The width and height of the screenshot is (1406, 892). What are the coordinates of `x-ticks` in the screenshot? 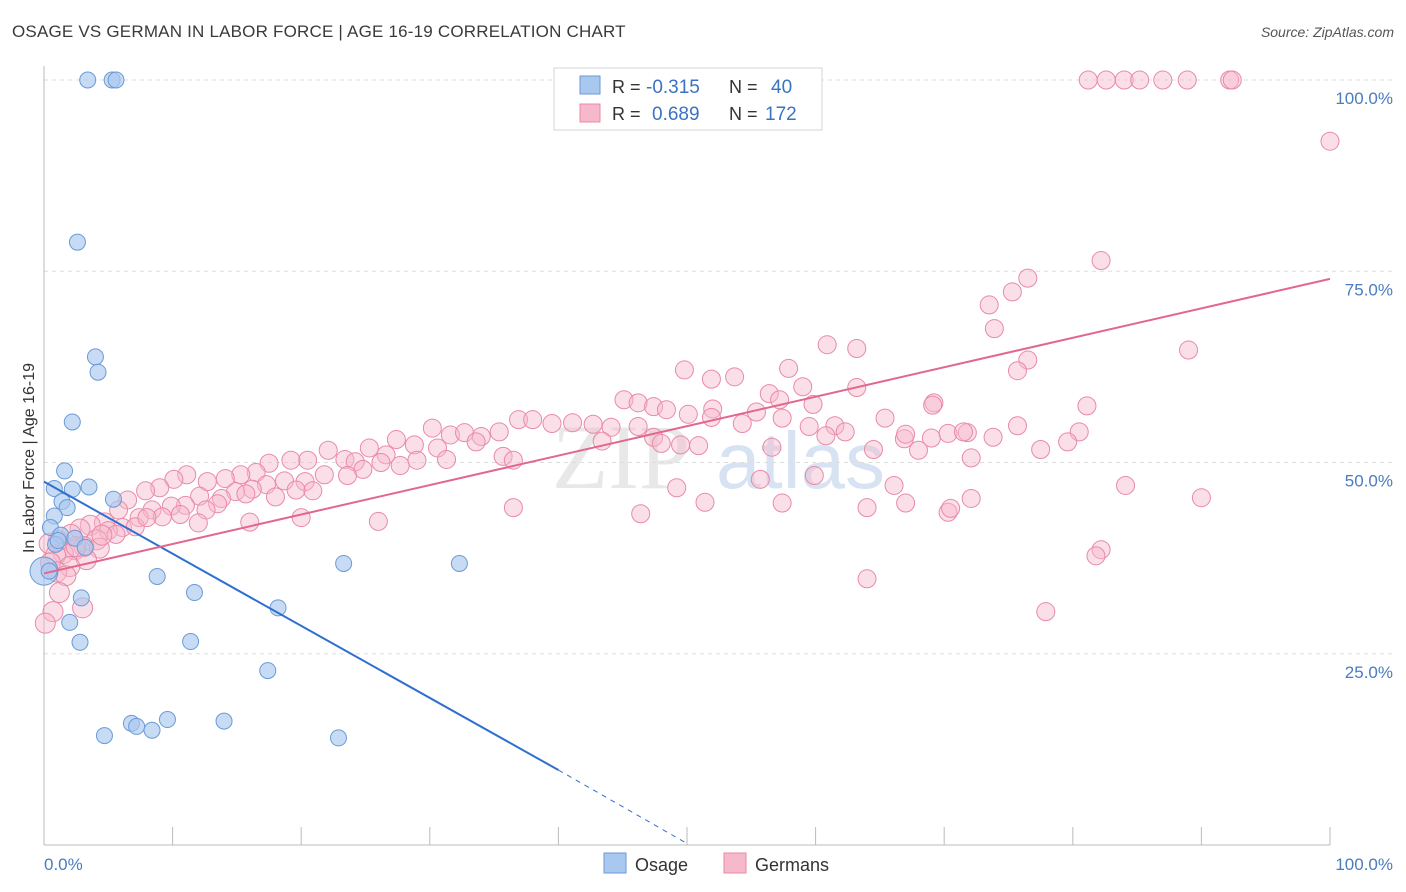 It's located at (687, 836).